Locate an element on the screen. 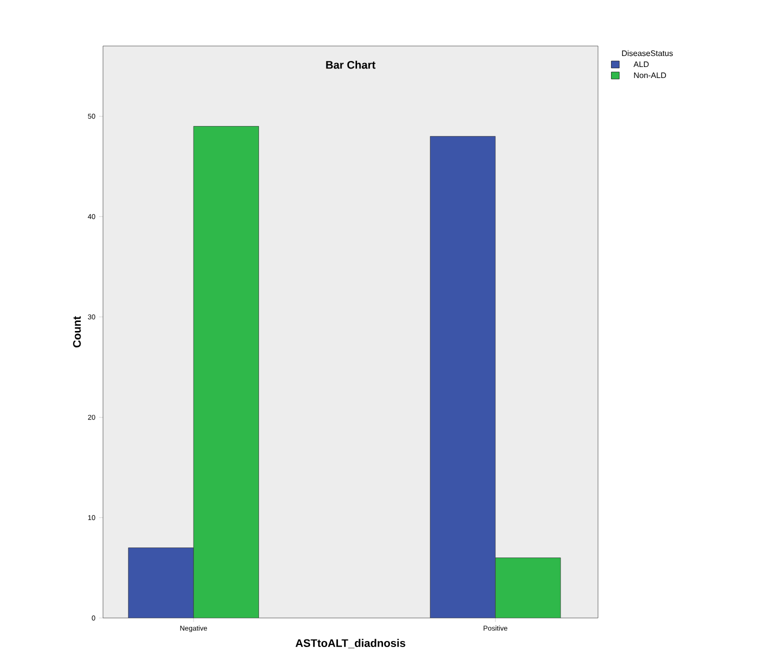  legend-label: Non-ALD is located at coordinates (650, 75).